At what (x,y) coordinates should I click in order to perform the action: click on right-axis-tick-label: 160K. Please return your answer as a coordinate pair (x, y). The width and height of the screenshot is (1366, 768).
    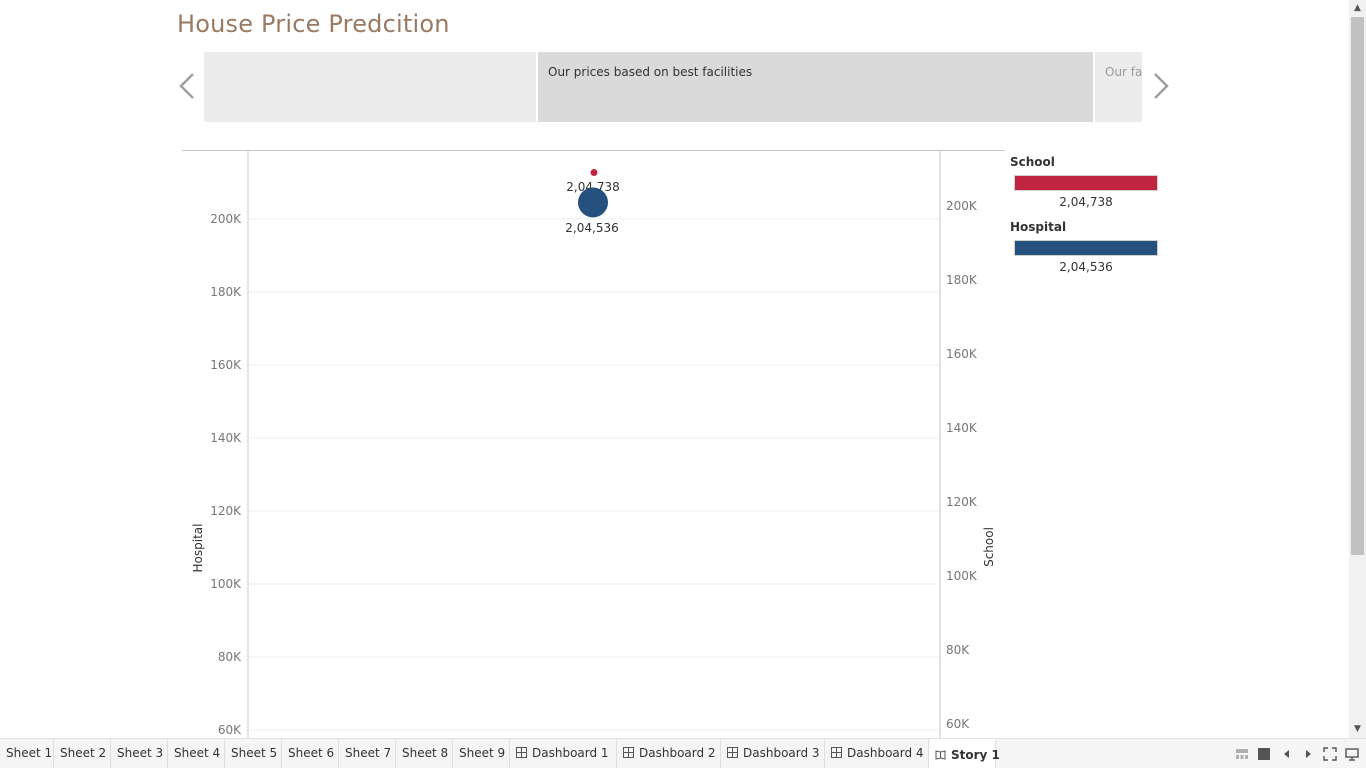
    Looking at the image, I should click on (962, 354).